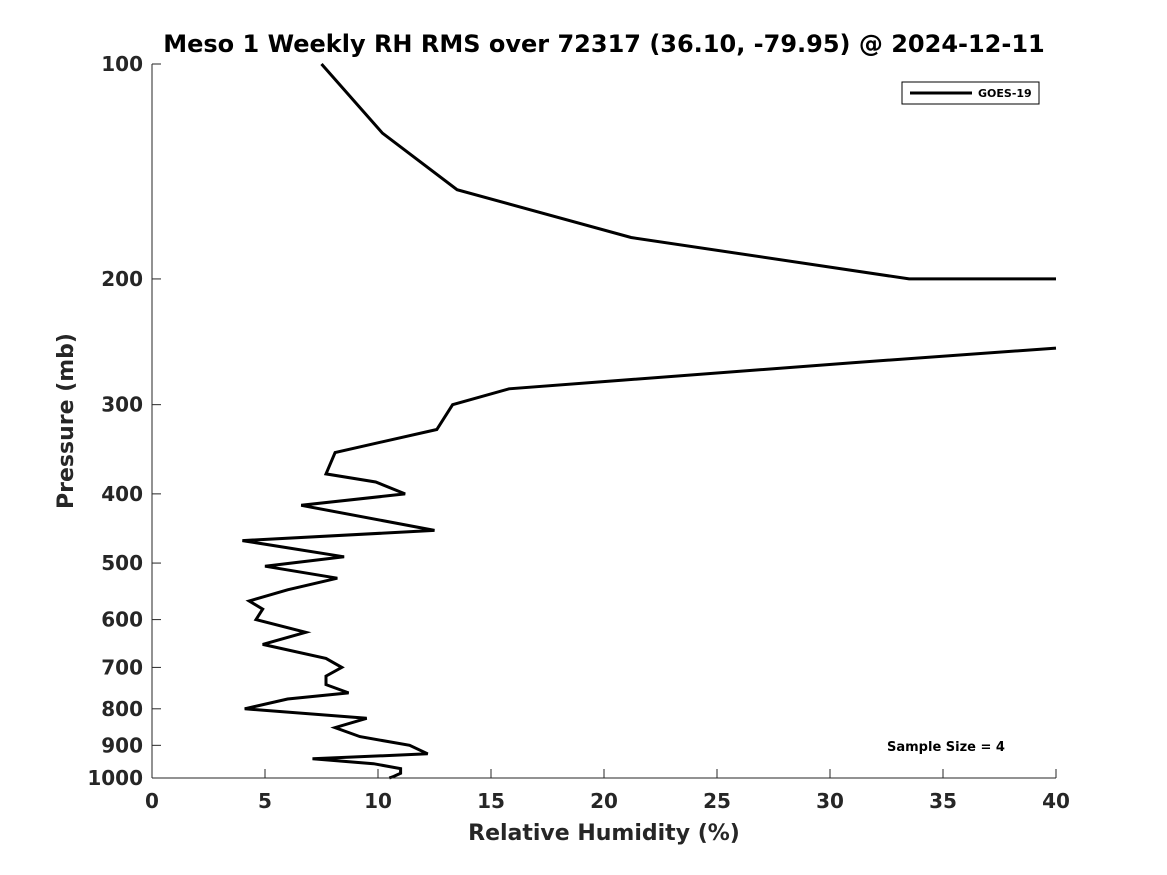  Describe the element at coordinates (122, 709) in the screenshot. I see `y-tick-label: 800` at that location.